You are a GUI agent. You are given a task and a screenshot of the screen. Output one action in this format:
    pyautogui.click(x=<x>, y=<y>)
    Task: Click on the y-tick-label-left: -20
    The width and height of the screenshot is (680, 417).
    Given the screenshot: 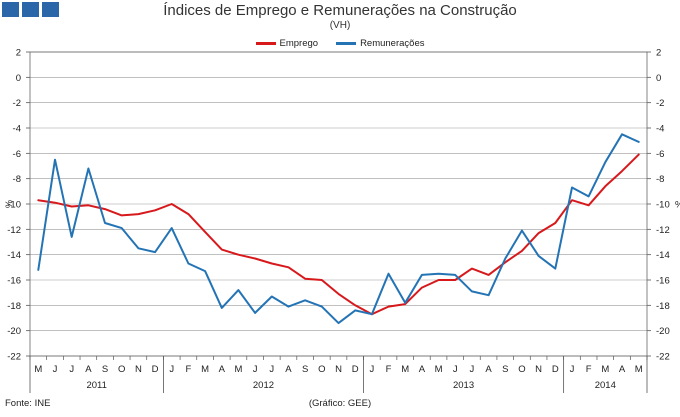 What is the action you would take?
    pyautogui.click(x=14, y=331)
    